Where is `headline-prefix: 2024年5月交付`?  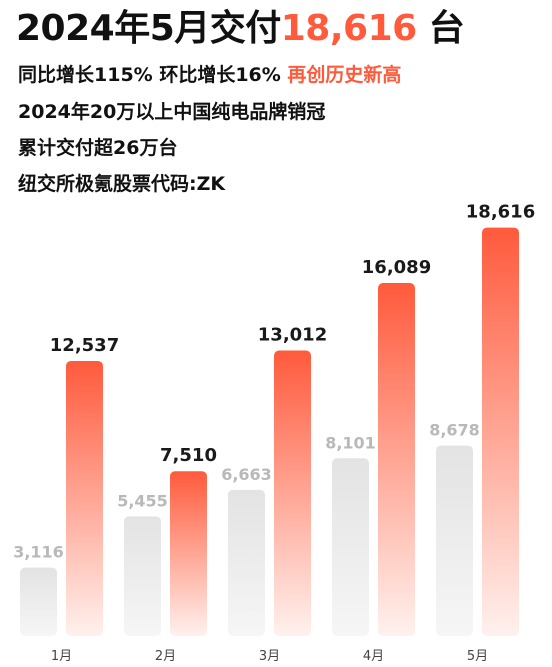
headline-prefix: 2024年5月交付 is located at coordinates (148, 28).